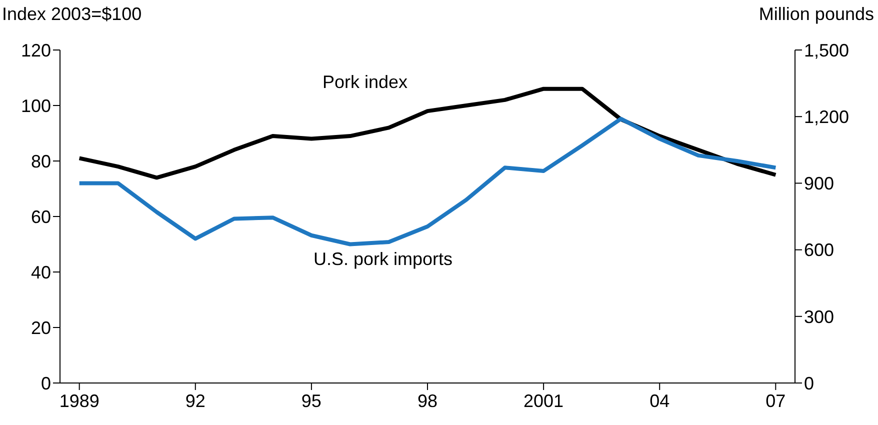  I want to click on y2-tick-label: 1,200, so click(827, 116).